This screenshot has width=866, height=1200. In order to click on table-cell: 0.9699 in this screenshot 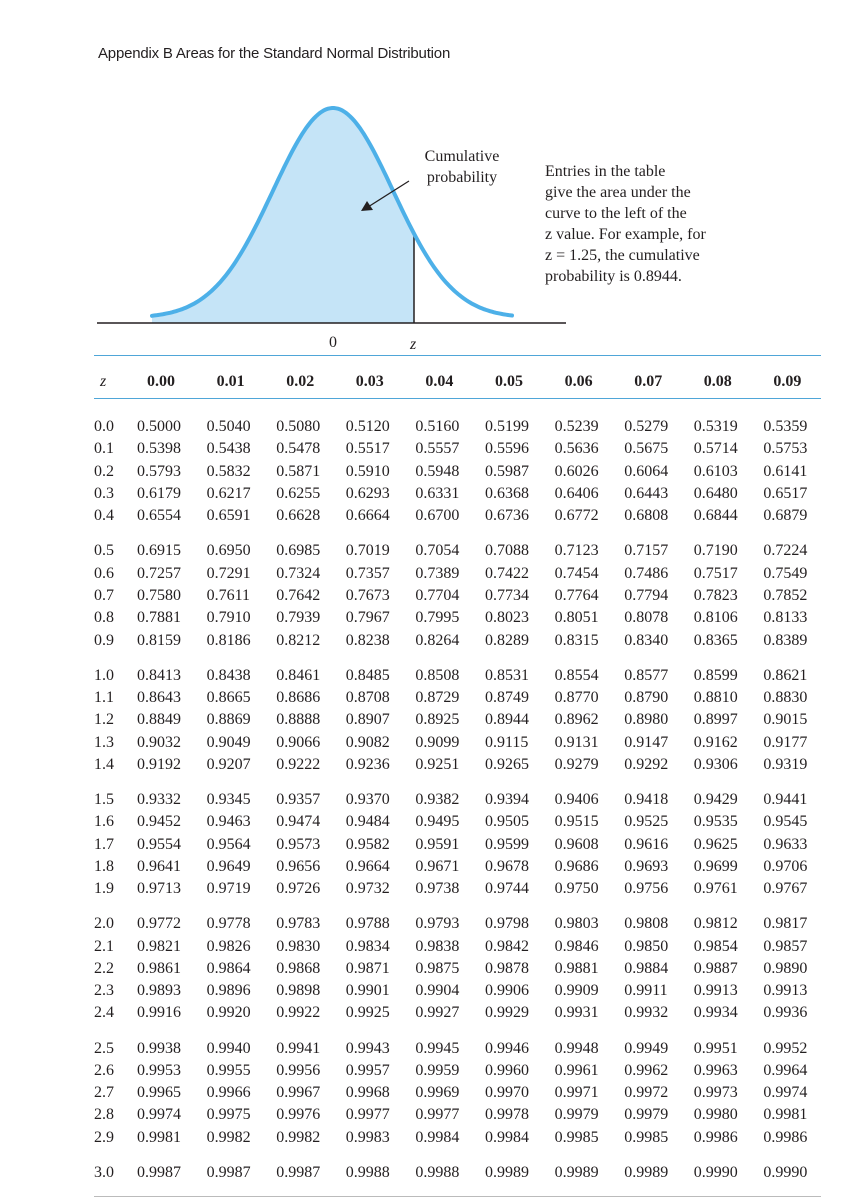, I will do `click(715, 866)`.